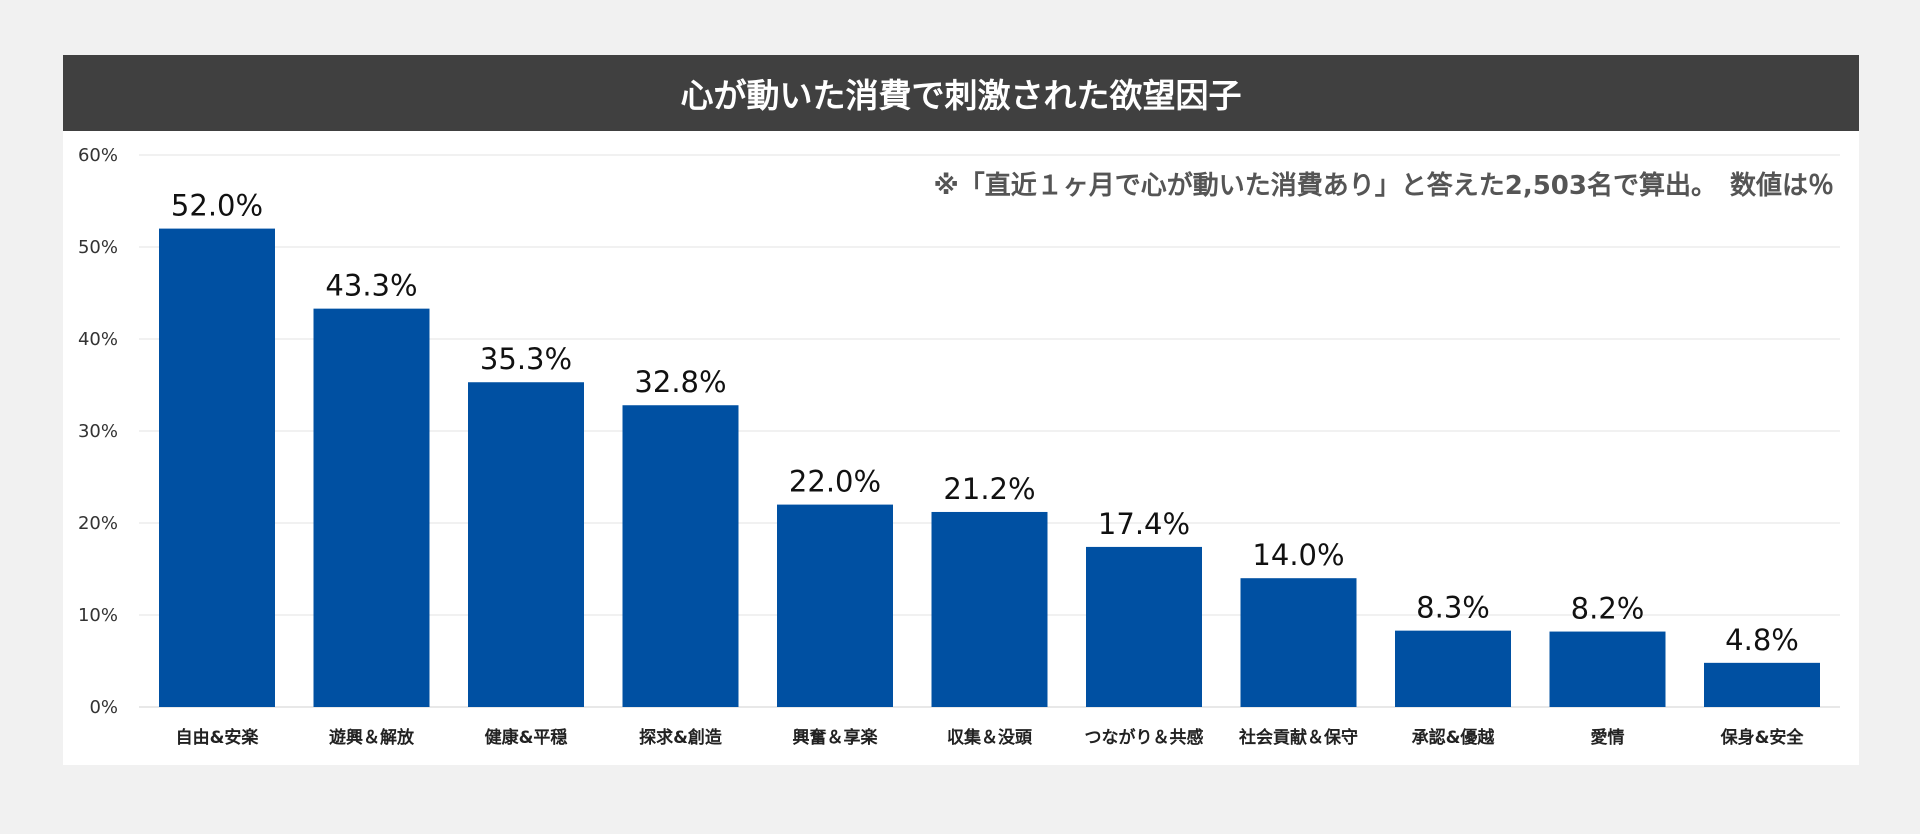  What do you see at coordinates (835, 482) in the screenshot?
I see `data-label: 22.0%` at bounding box center [835, 482].